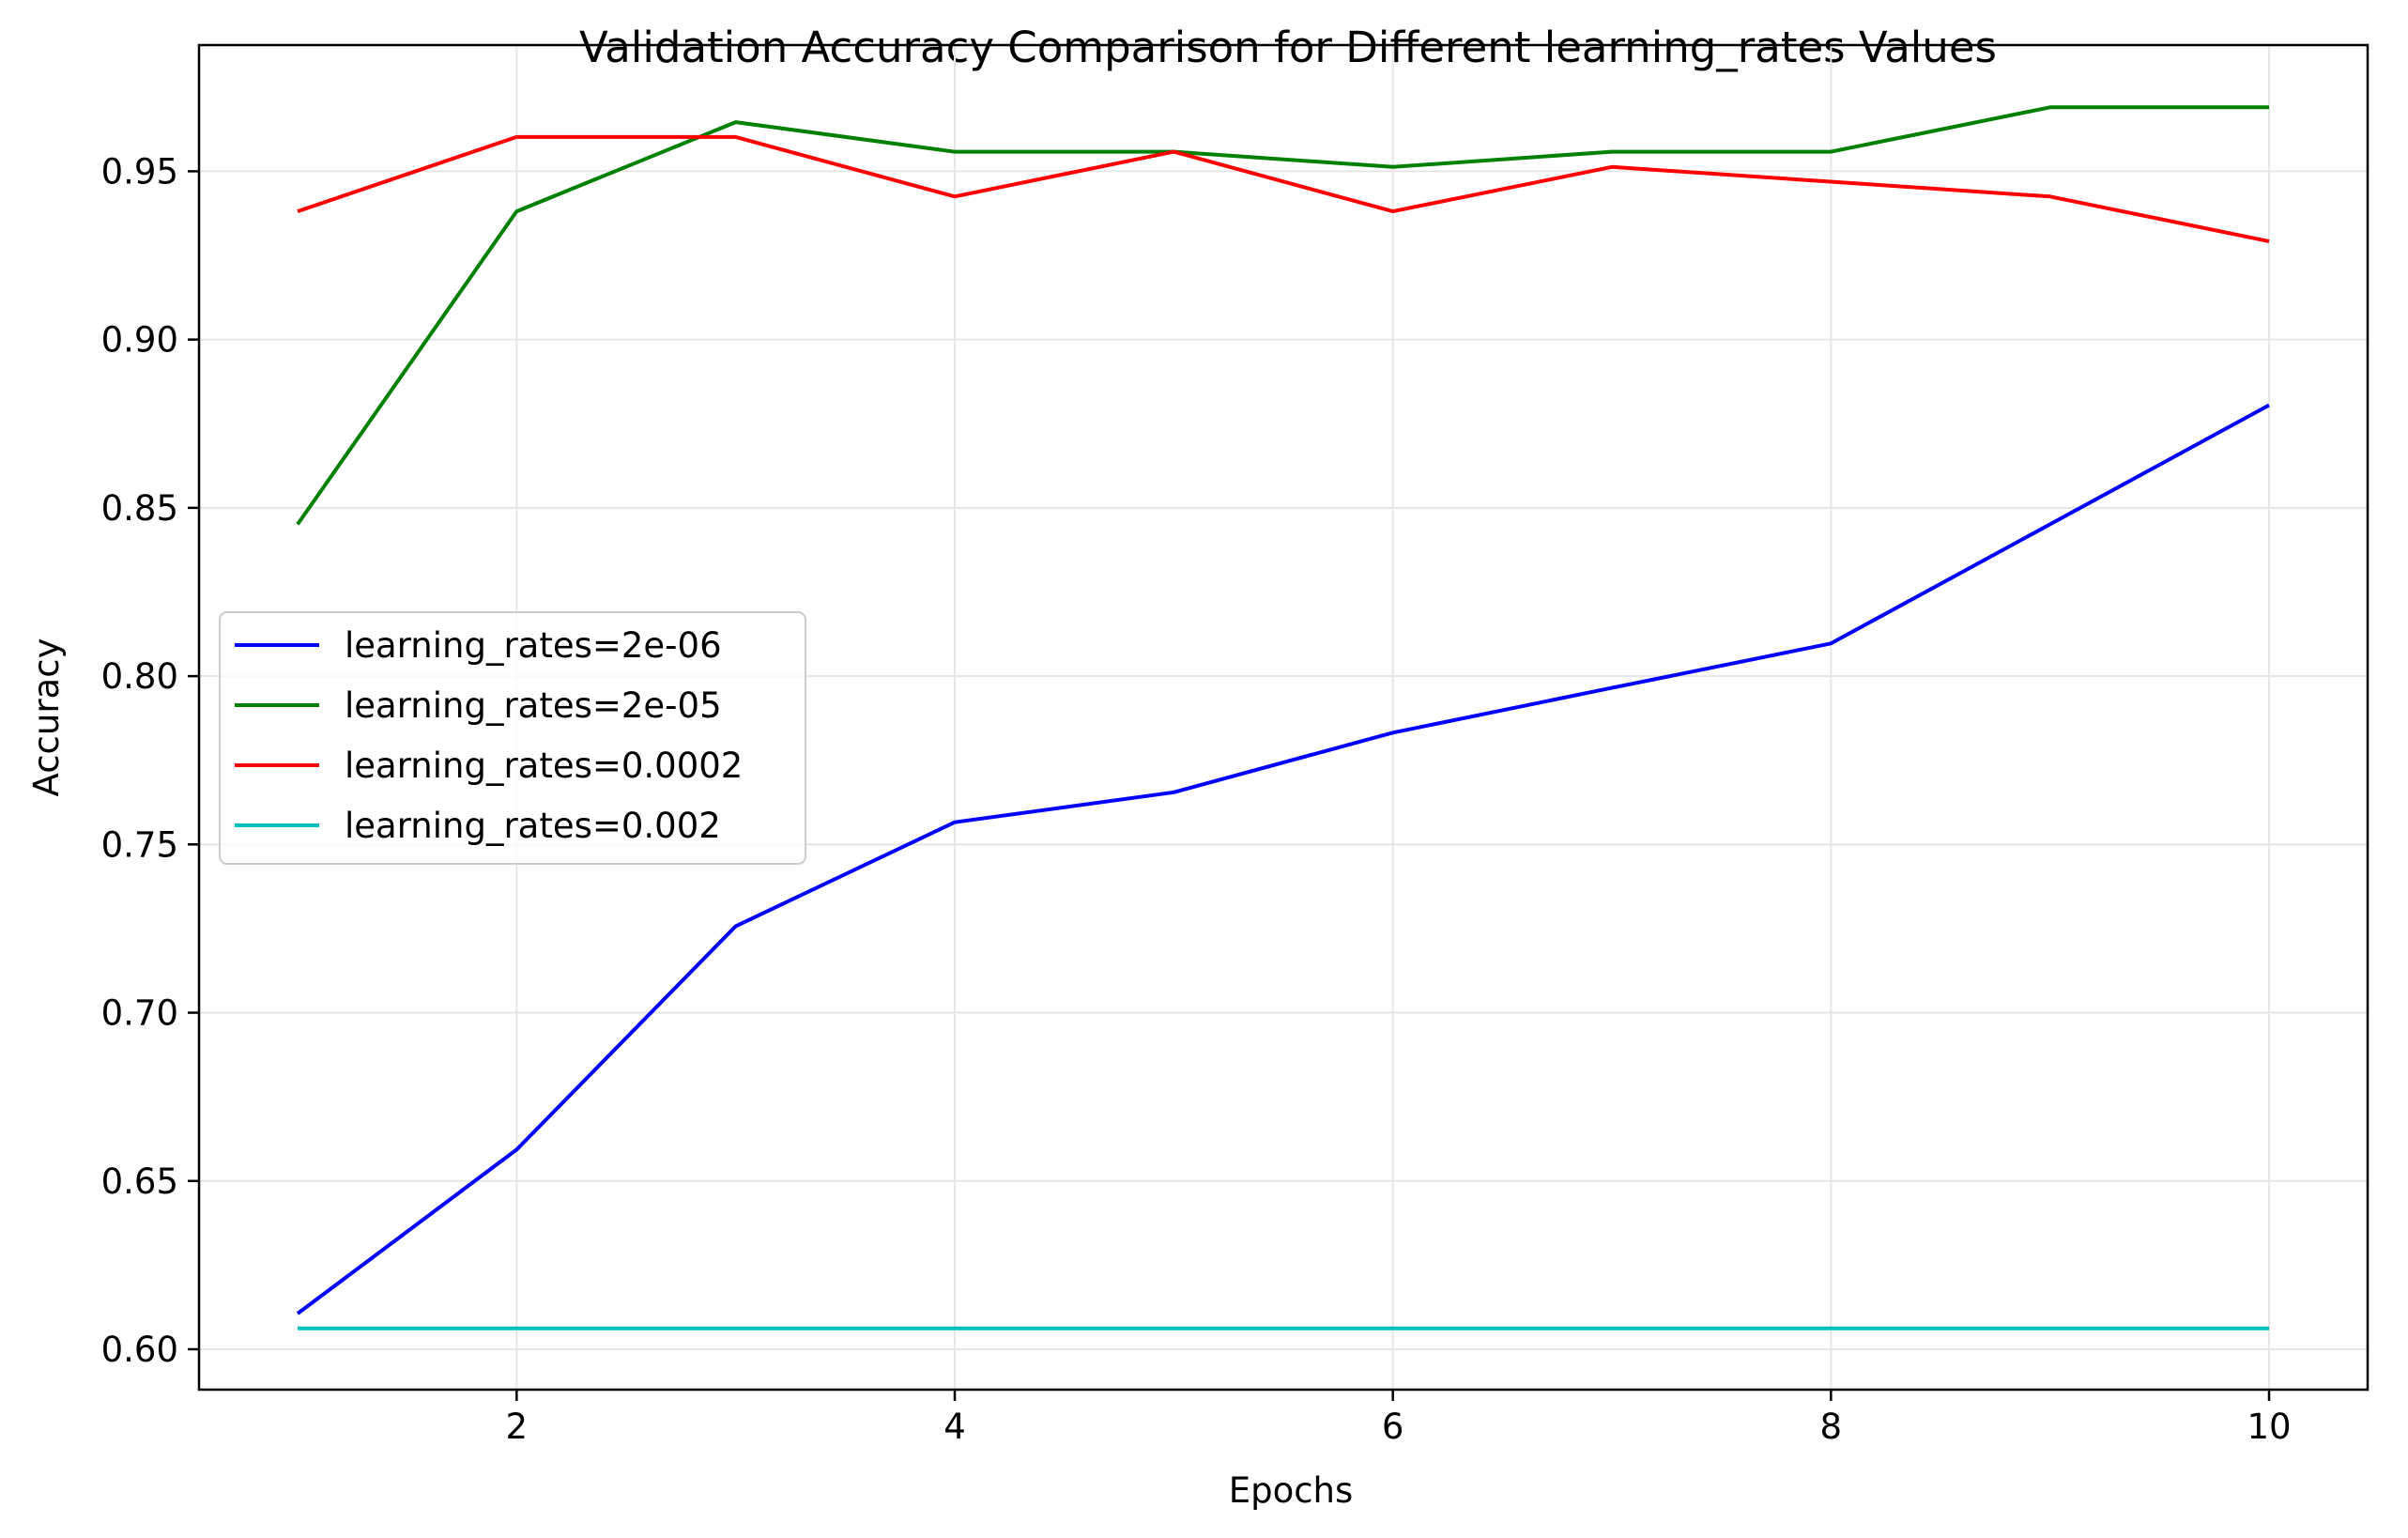  What do you see at coordinates (140, 1013) in the screenshot?
I see `y-tick-label: 0.70` at bounding box center [140, 1013].